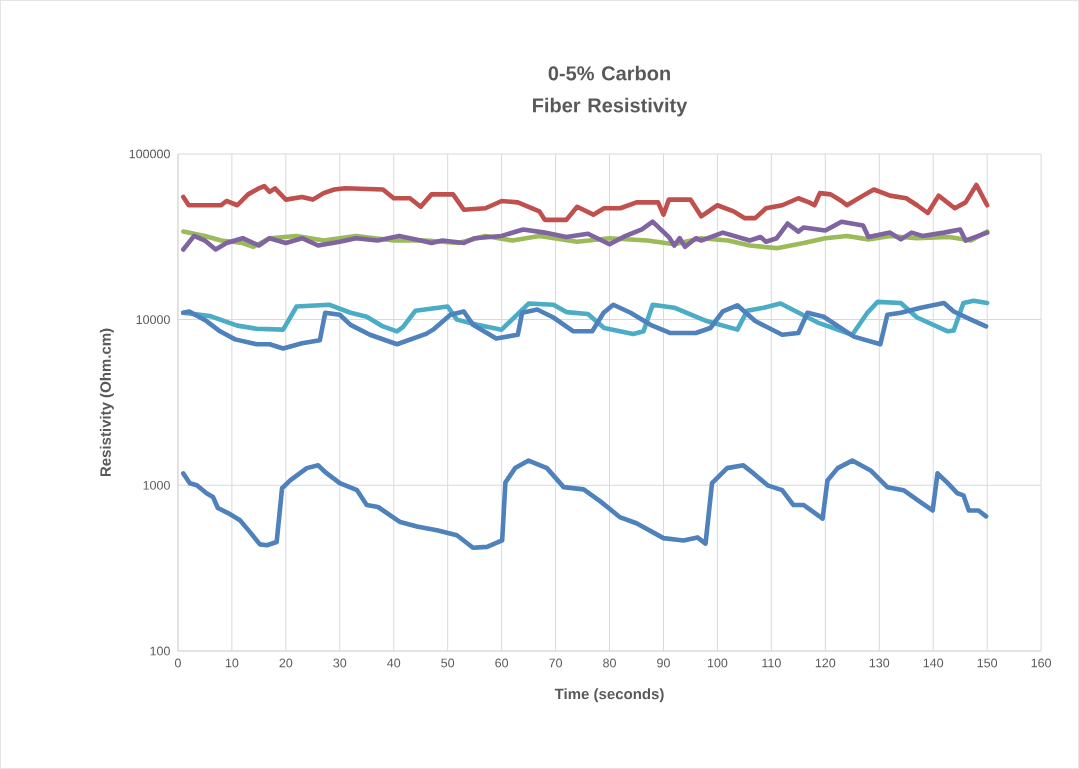  What do you see at coordinates (177, 663) in the screenshot?
I see `x-tick-label: 0` at bounding box center [177, 663].